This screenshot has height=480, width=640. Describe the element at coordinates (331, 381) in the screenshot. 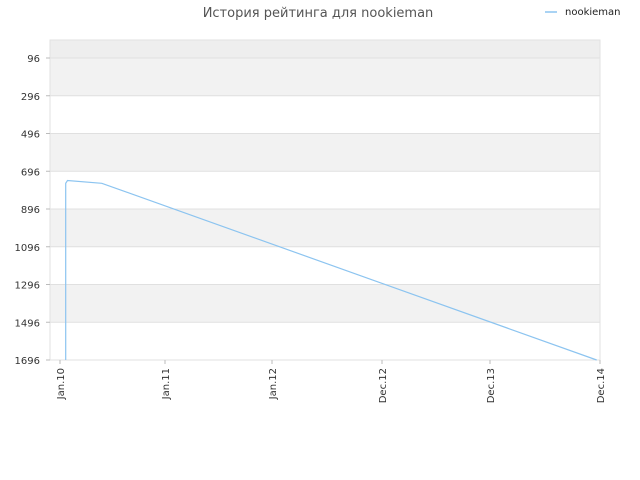

I see `x-axis: Jan.10 Jan.11 Jan.12 Dec.12 Dec.13 Dec.14` at that location.